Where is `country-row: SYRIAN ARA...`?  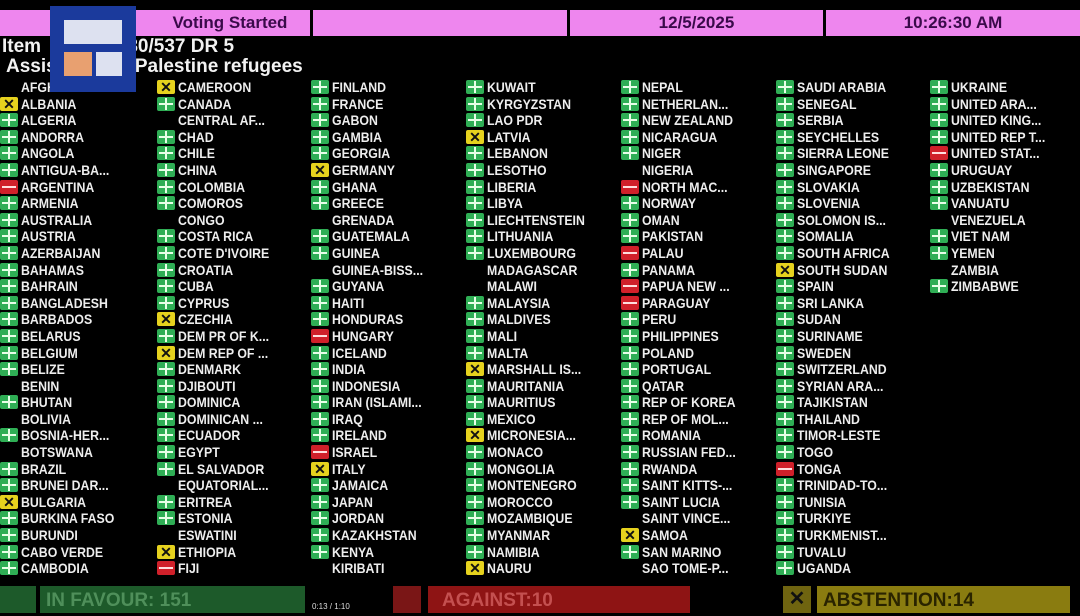
country-row: SYRIAN ARA... is located at coordinates (852, 386).